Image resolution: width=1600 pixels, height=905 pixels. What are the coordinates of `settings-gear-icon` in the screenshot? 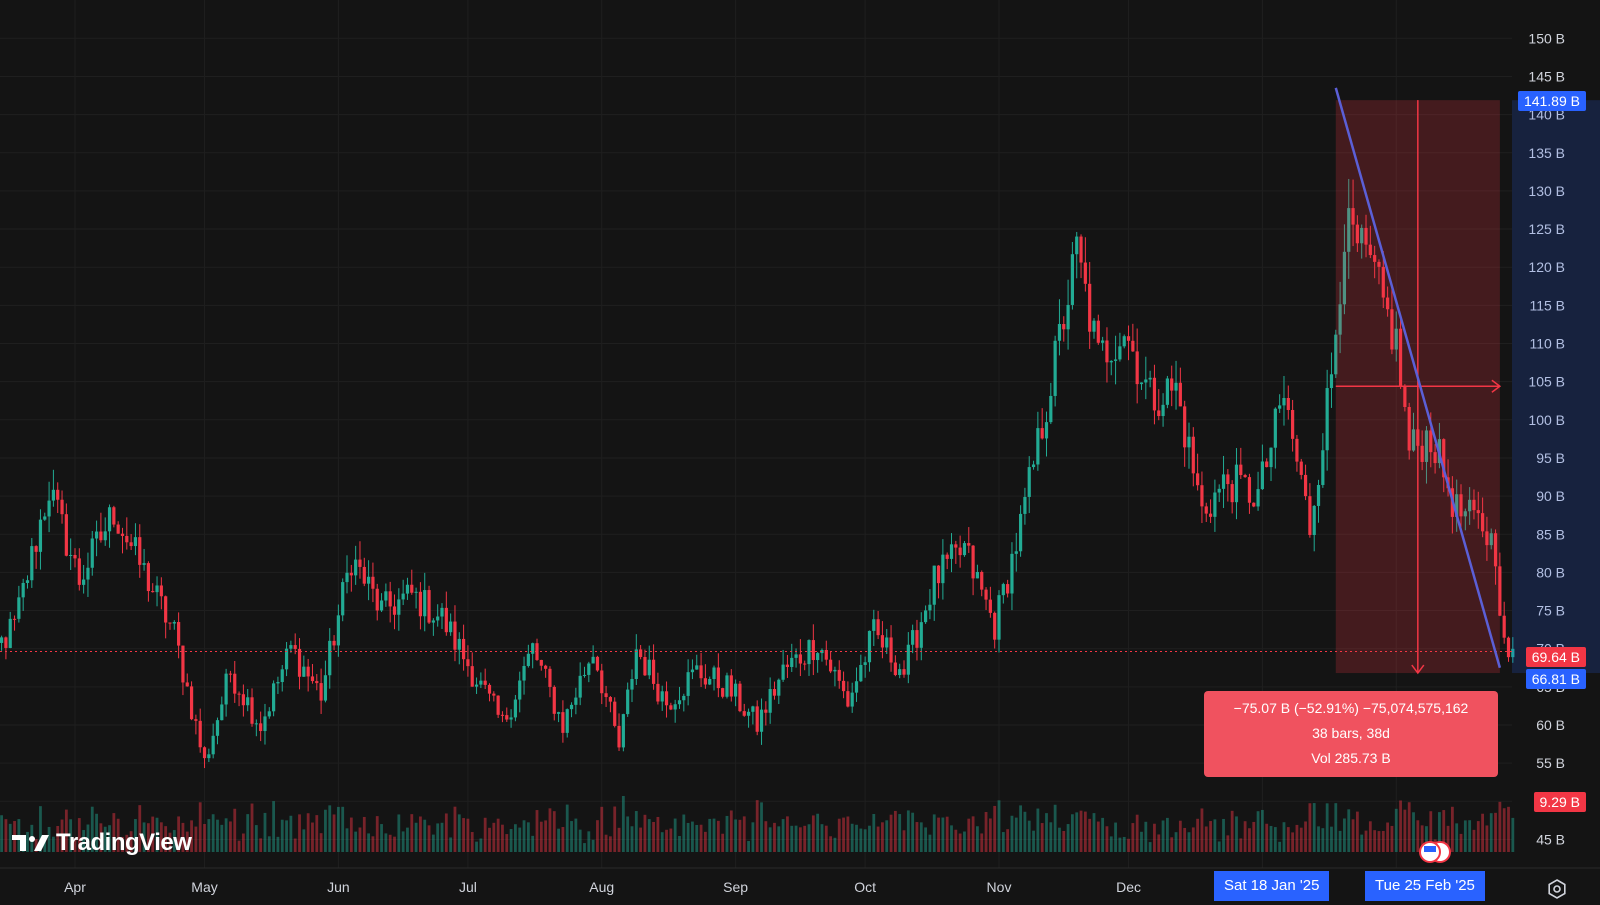 It's located at (1557, 889).